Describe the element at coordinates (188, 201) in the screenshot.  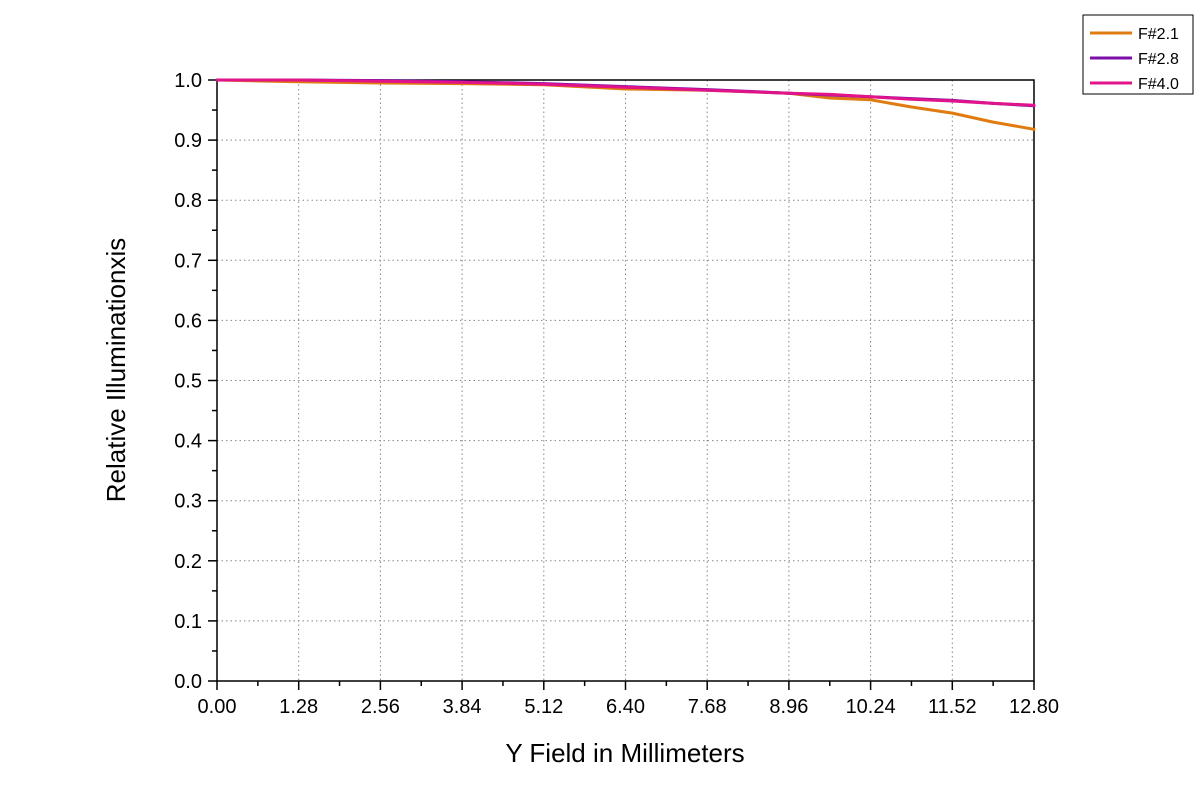
I see `y-tick-label: 0.8` at that location.